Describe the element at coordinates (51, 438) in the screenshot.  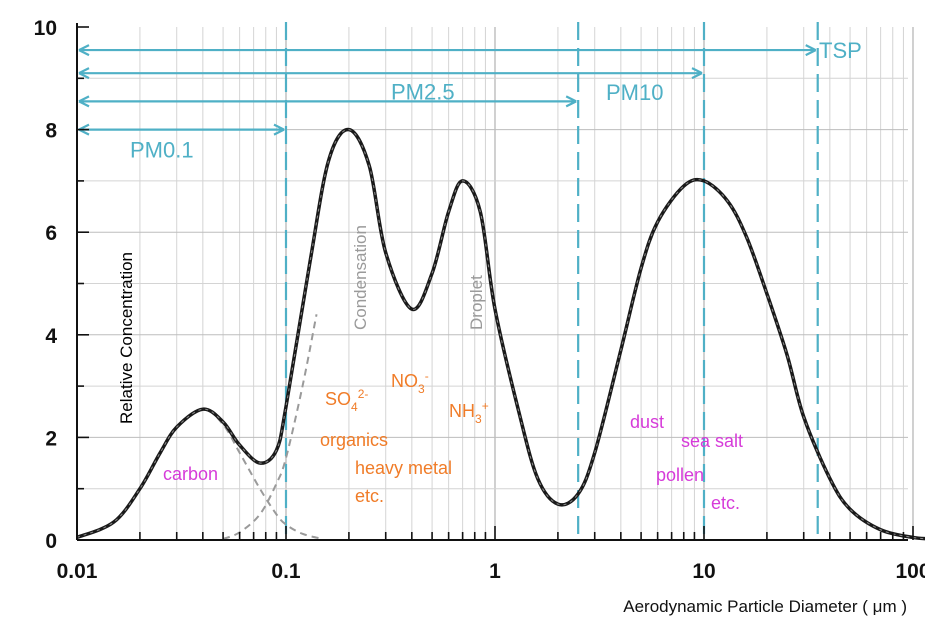
I see `y-tick-label: 2` at that location.